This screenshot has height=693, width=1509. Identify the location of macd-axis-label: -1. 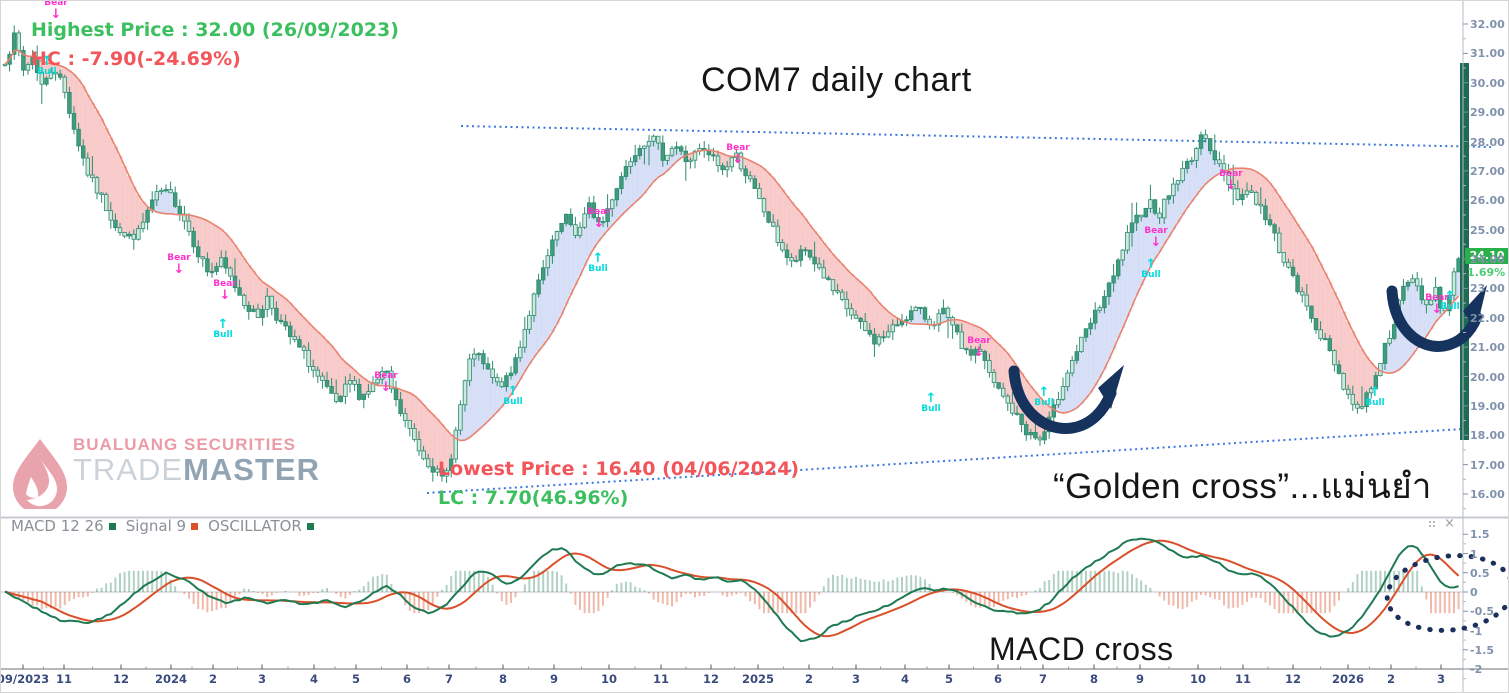
(1476, 631).